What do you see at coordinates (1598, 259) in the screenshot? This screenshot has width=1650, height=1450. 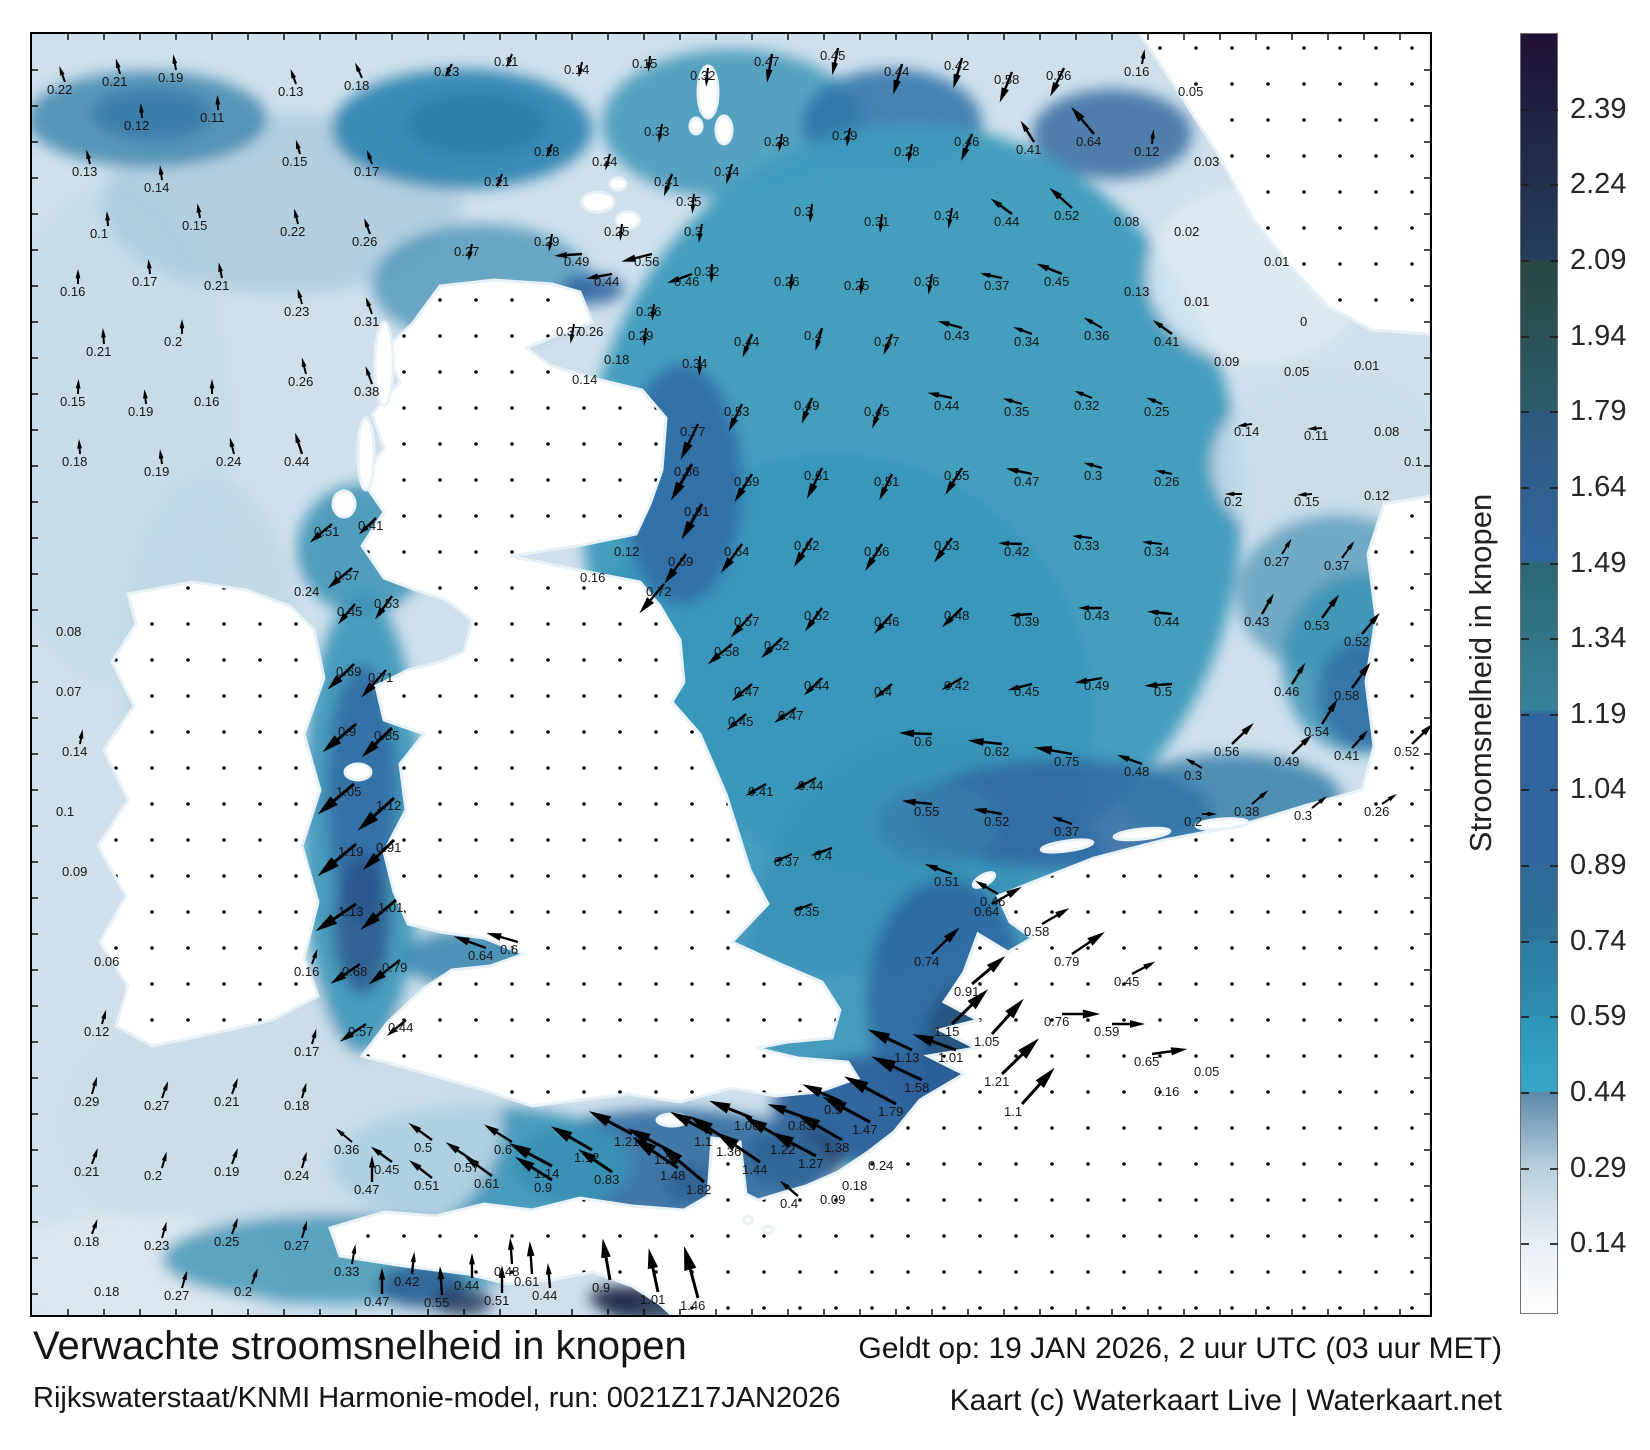 I see `colorbar-tick-label: 2.09` at bounding box center [1598, 259].